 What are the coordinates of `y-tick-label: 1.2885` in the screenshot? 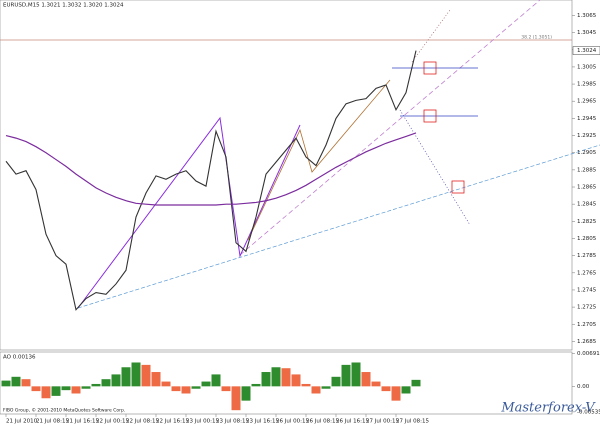 It's located at (587, 170).